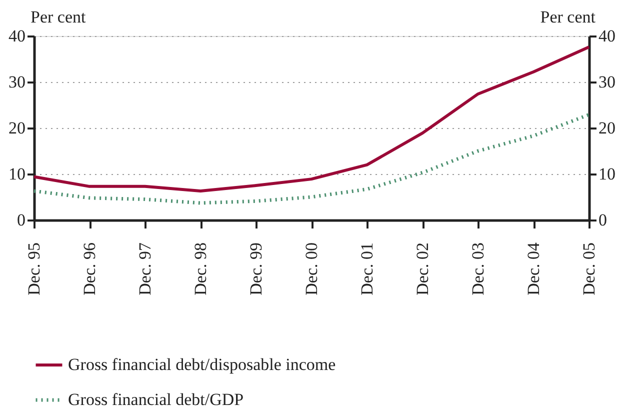 The image size is (632, 417). I want to click on x-tick-label: Dec. 00, so click(311, 269).